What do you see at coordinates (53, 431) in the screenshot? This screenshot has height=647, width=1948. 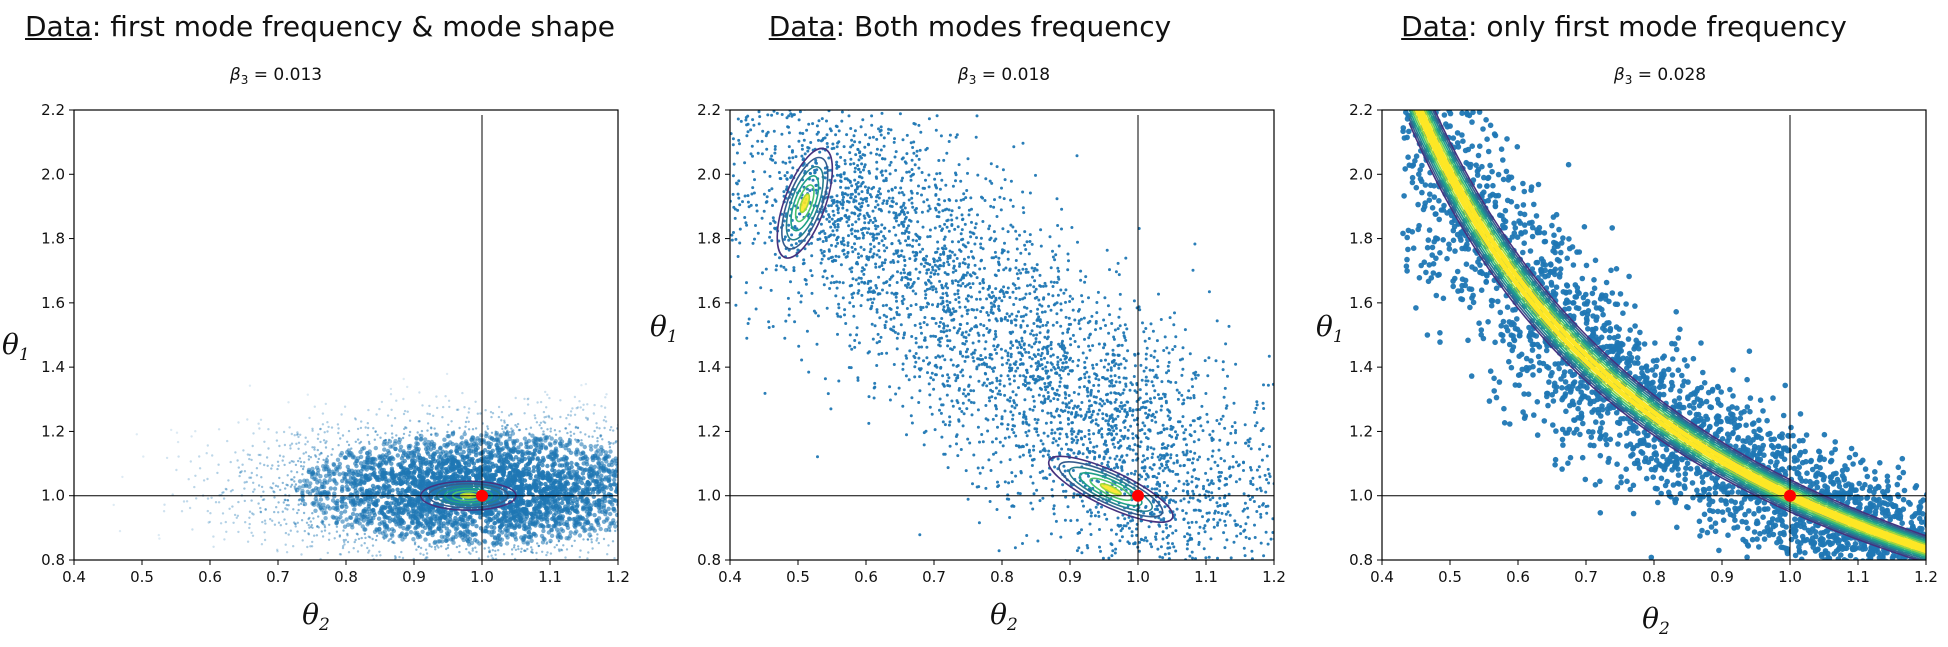 I see `y-tick-label: 1.2` at bounding box center [53, 431].